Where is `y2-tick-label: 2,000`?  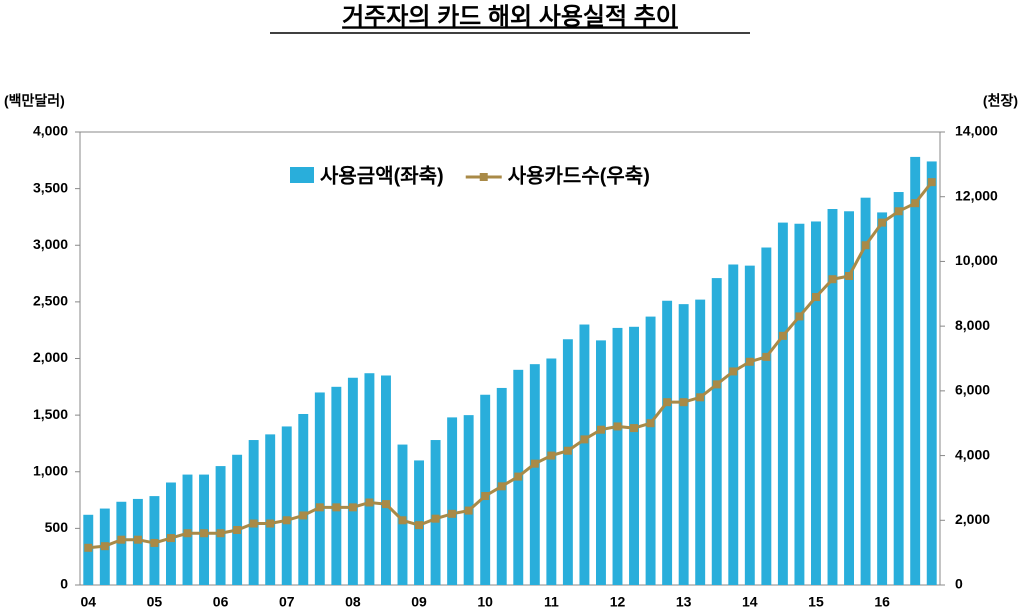 y2-tick-label: 2,000 is located at coordinates (972, 519).